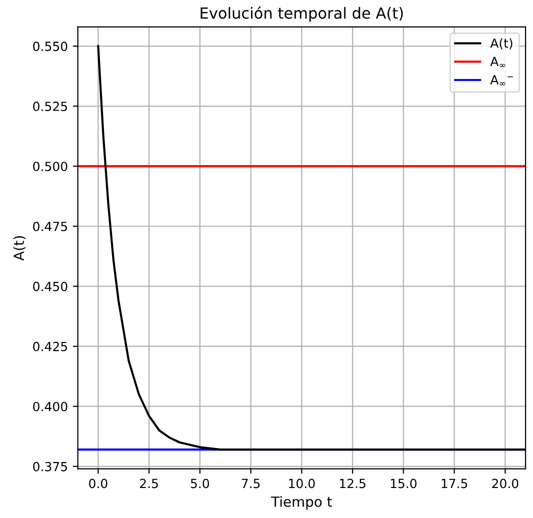  What do you see at coordinates (403, 483) in the screenshot?
I see `x-tick-label: 15.0` at bounding box center [403, 483].